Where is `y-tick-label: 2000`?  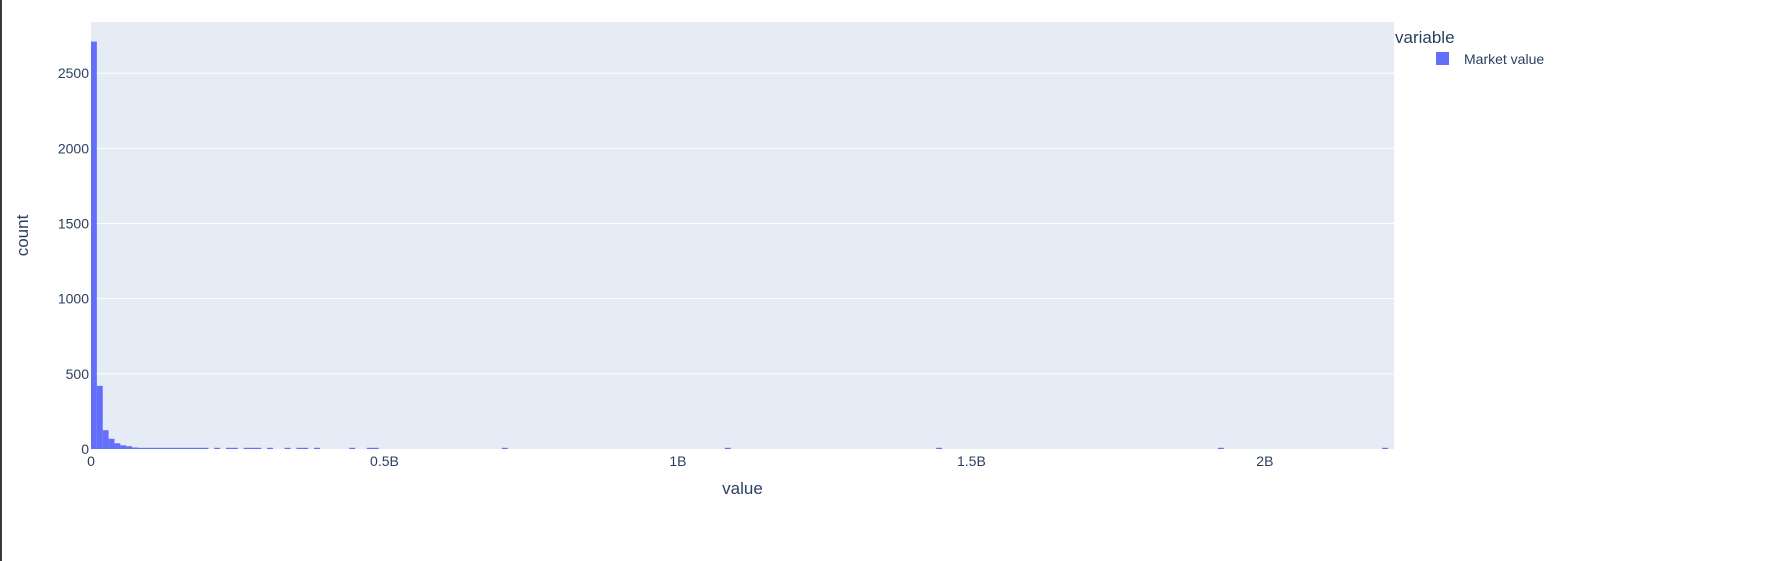
y-tick-label: 2000 is located at coordinates (73, 148).